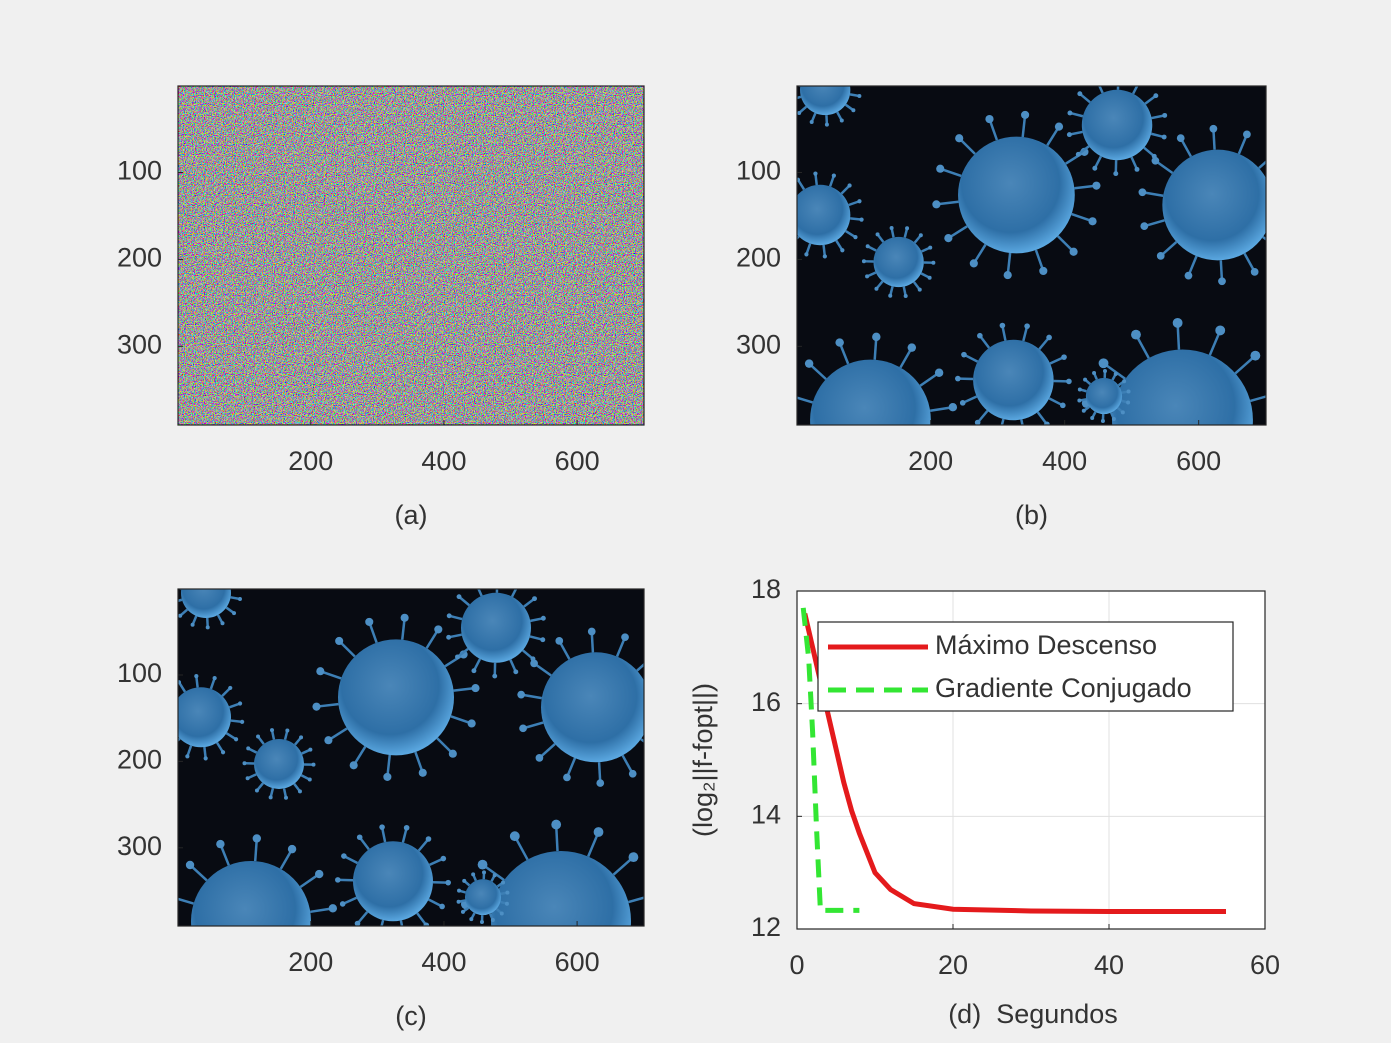  I want to click on y-tick-label: 16, so click(766, 702).